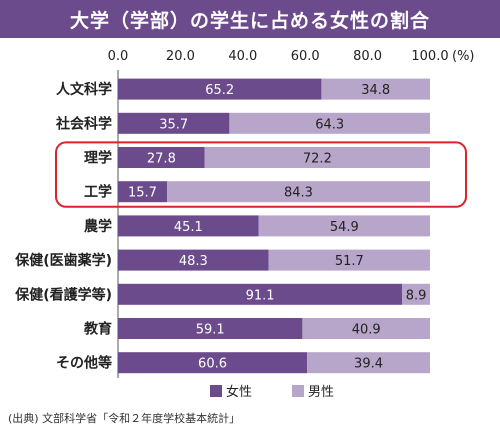 The width and height of the screenshot is (500, 432). I want to click on data-label: 45.1, so click(188, 227).